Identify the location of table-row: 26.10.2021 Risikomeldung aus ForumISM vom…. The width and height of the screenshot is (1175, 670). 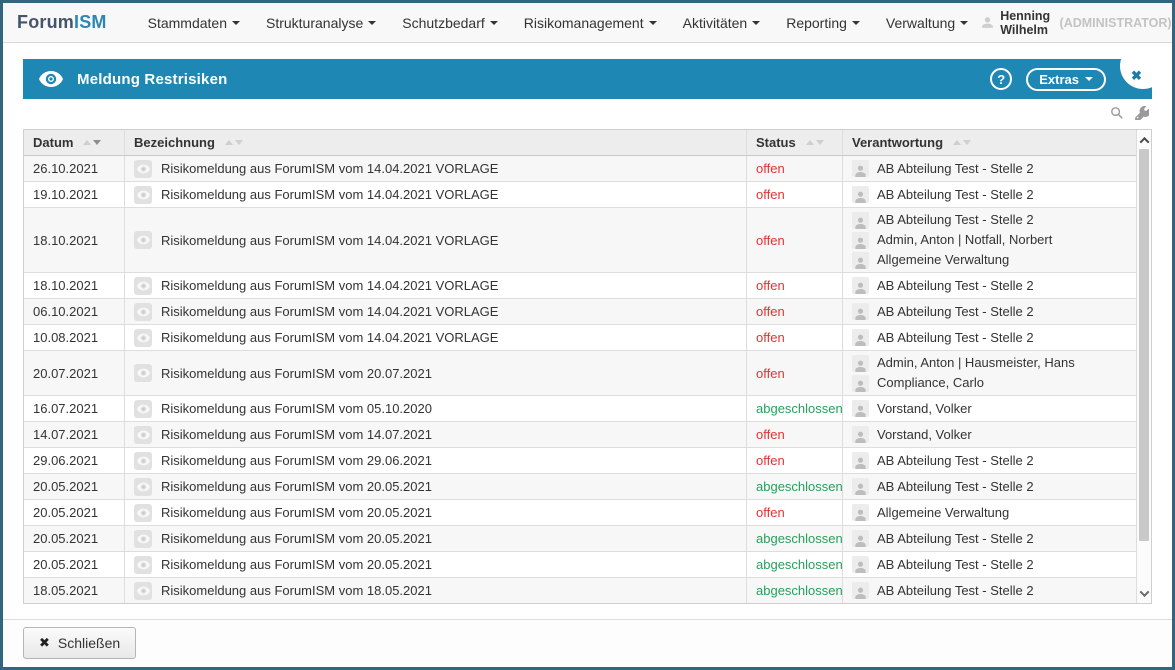
(580, 169).